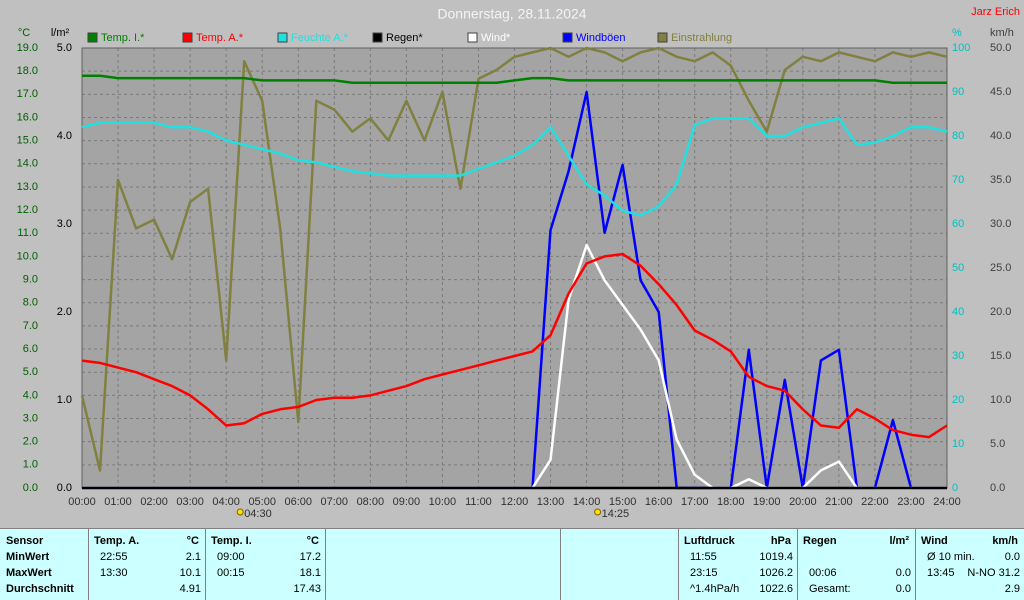  What do you see at coordinates (899, 541) in the screenshot?
I see `column-unit: l/m²` at bounding box center [899, 541].